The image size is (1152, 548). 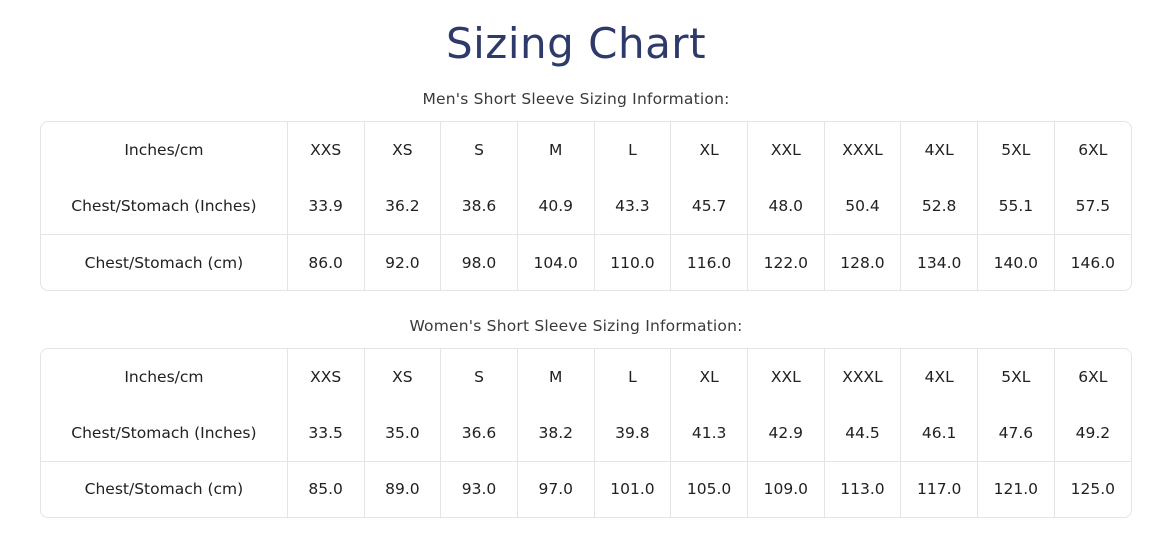 I want to click on measurement-cell: 110.0, so click(x=633, y=262).